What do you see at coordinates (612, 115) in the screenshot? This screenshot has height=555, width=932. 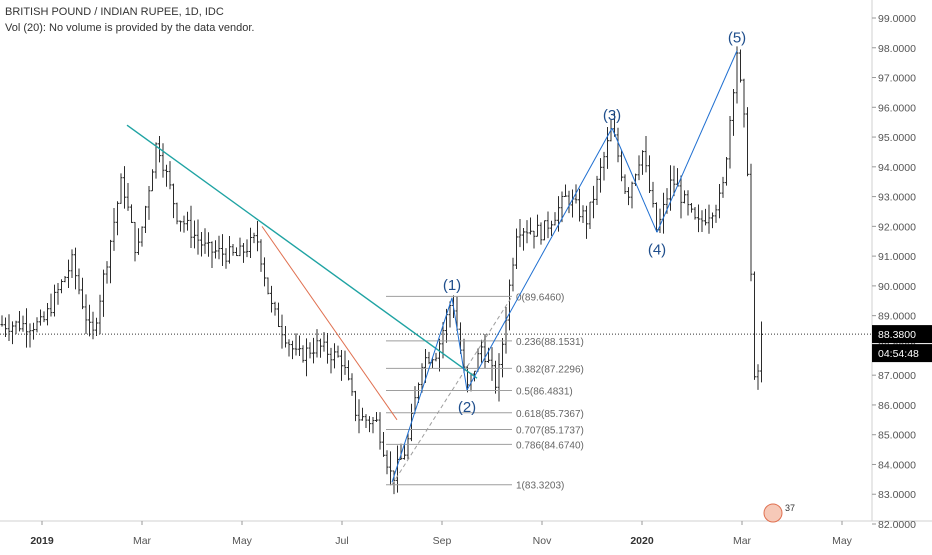 I see `elliott-wave-label: (3)` at bounding box center [612, 115].